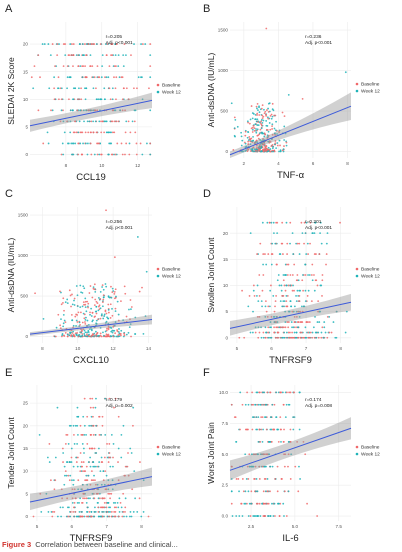 This screenshot has width=402, height=552. What do you see at coordinates (290, 449) in the screenshot?
I see `confidence-band` at bounding box center [290, 449].